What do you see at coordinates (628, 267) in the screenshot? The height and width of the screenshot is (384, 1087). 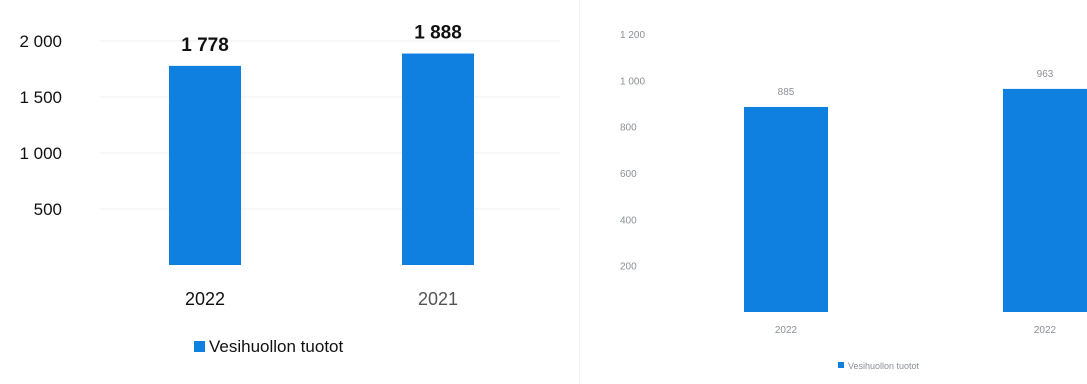 I see `y-tick-label: 200` at bounding box center [628, 267].